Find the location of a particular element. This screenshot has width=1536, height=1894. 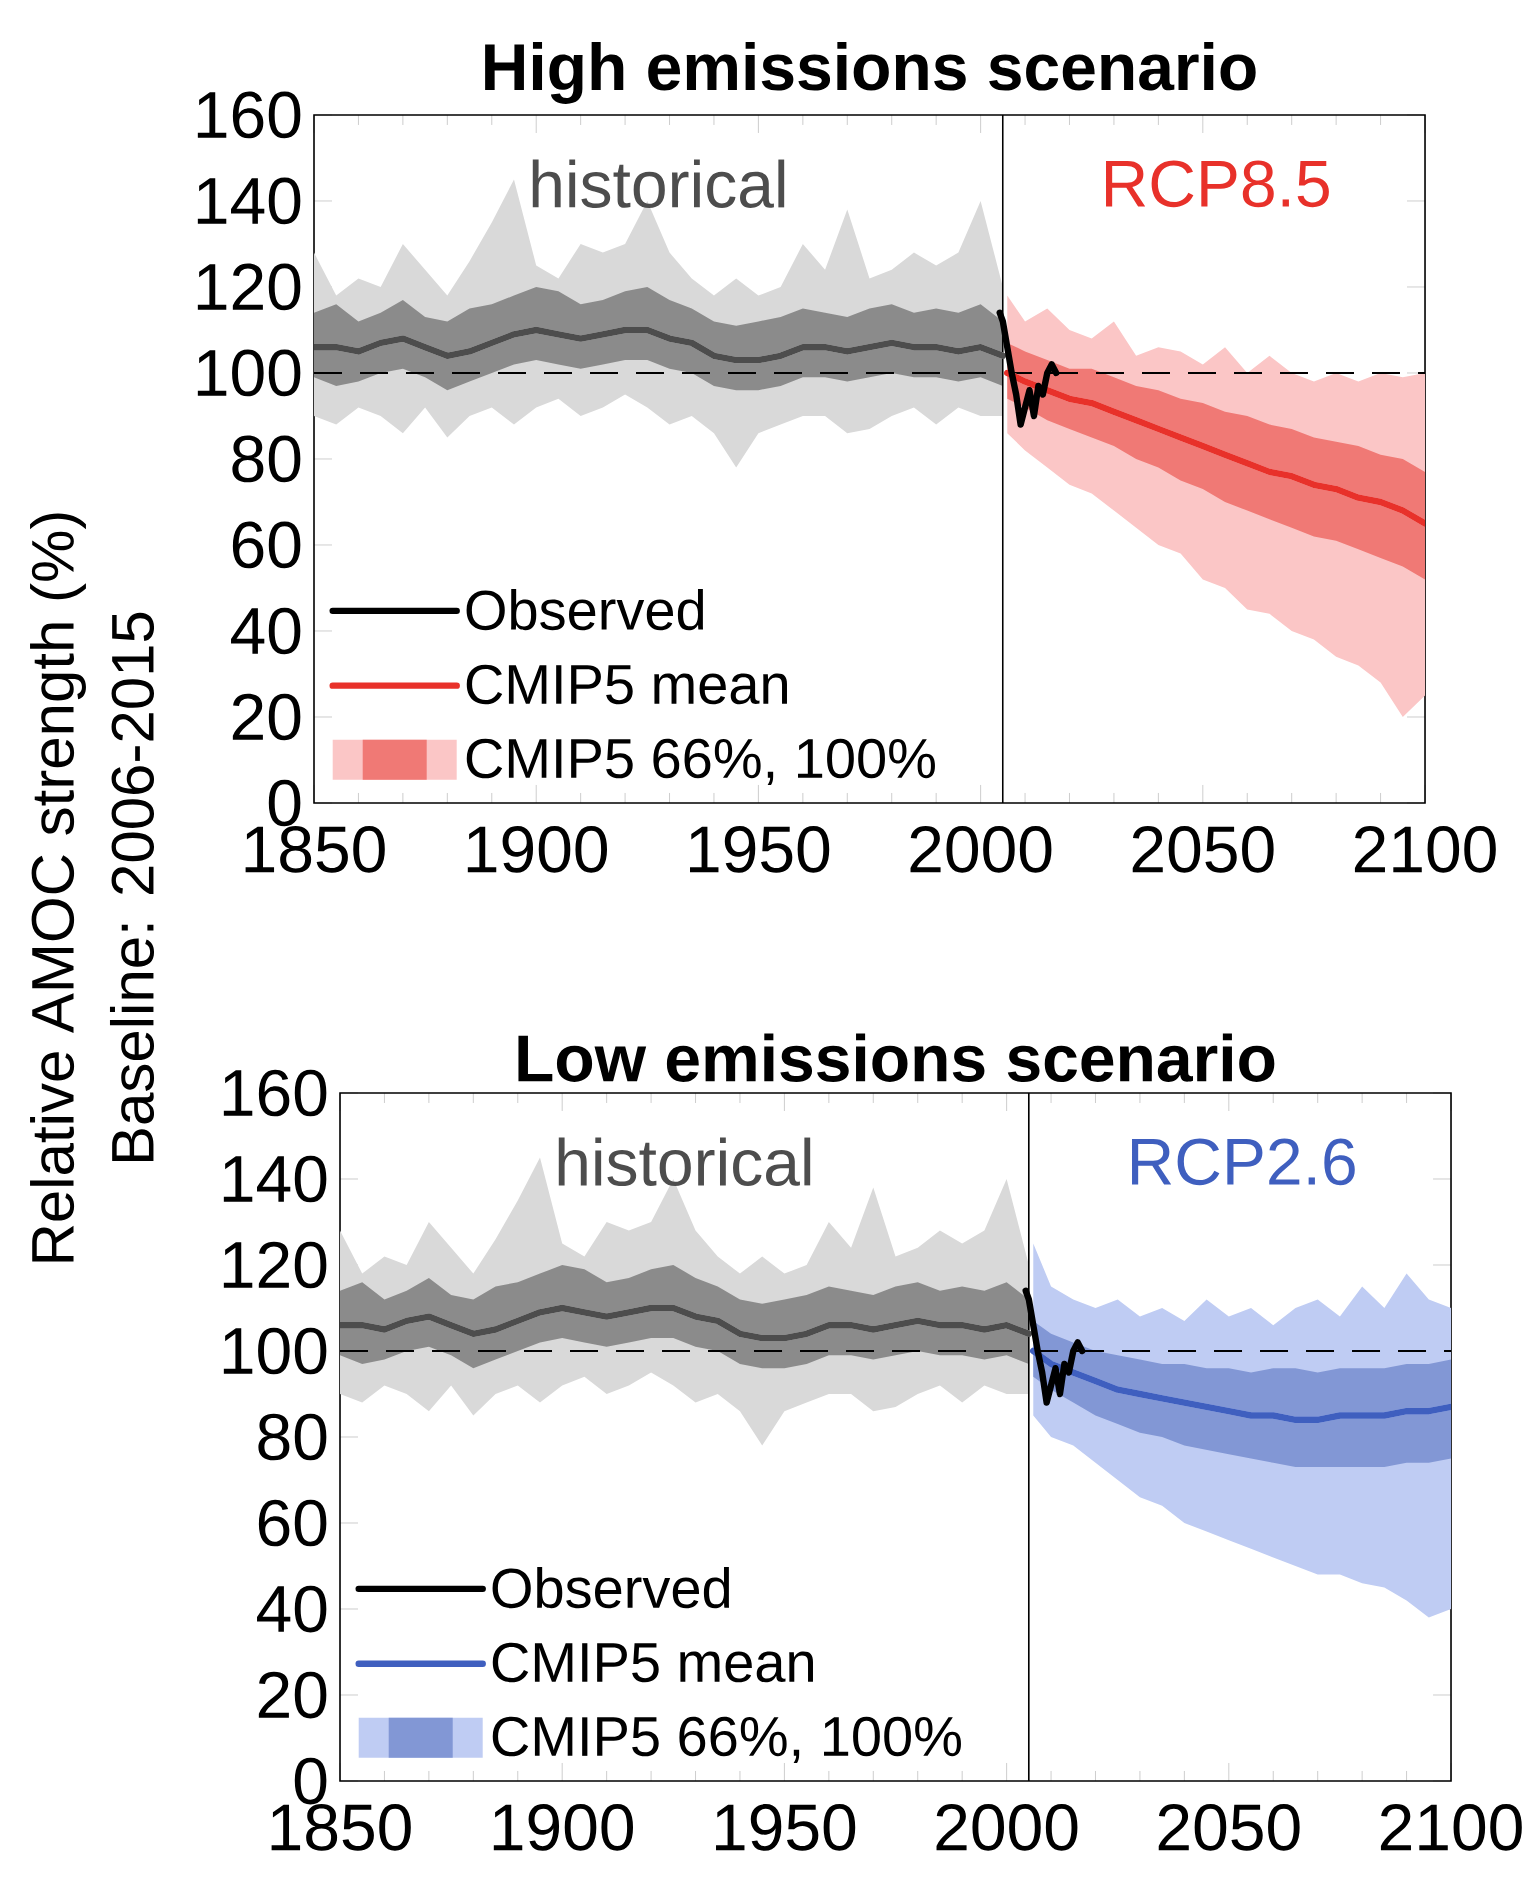

y-axis-title: Baseline: 2006-2015 is located at coordinates (132, 887).